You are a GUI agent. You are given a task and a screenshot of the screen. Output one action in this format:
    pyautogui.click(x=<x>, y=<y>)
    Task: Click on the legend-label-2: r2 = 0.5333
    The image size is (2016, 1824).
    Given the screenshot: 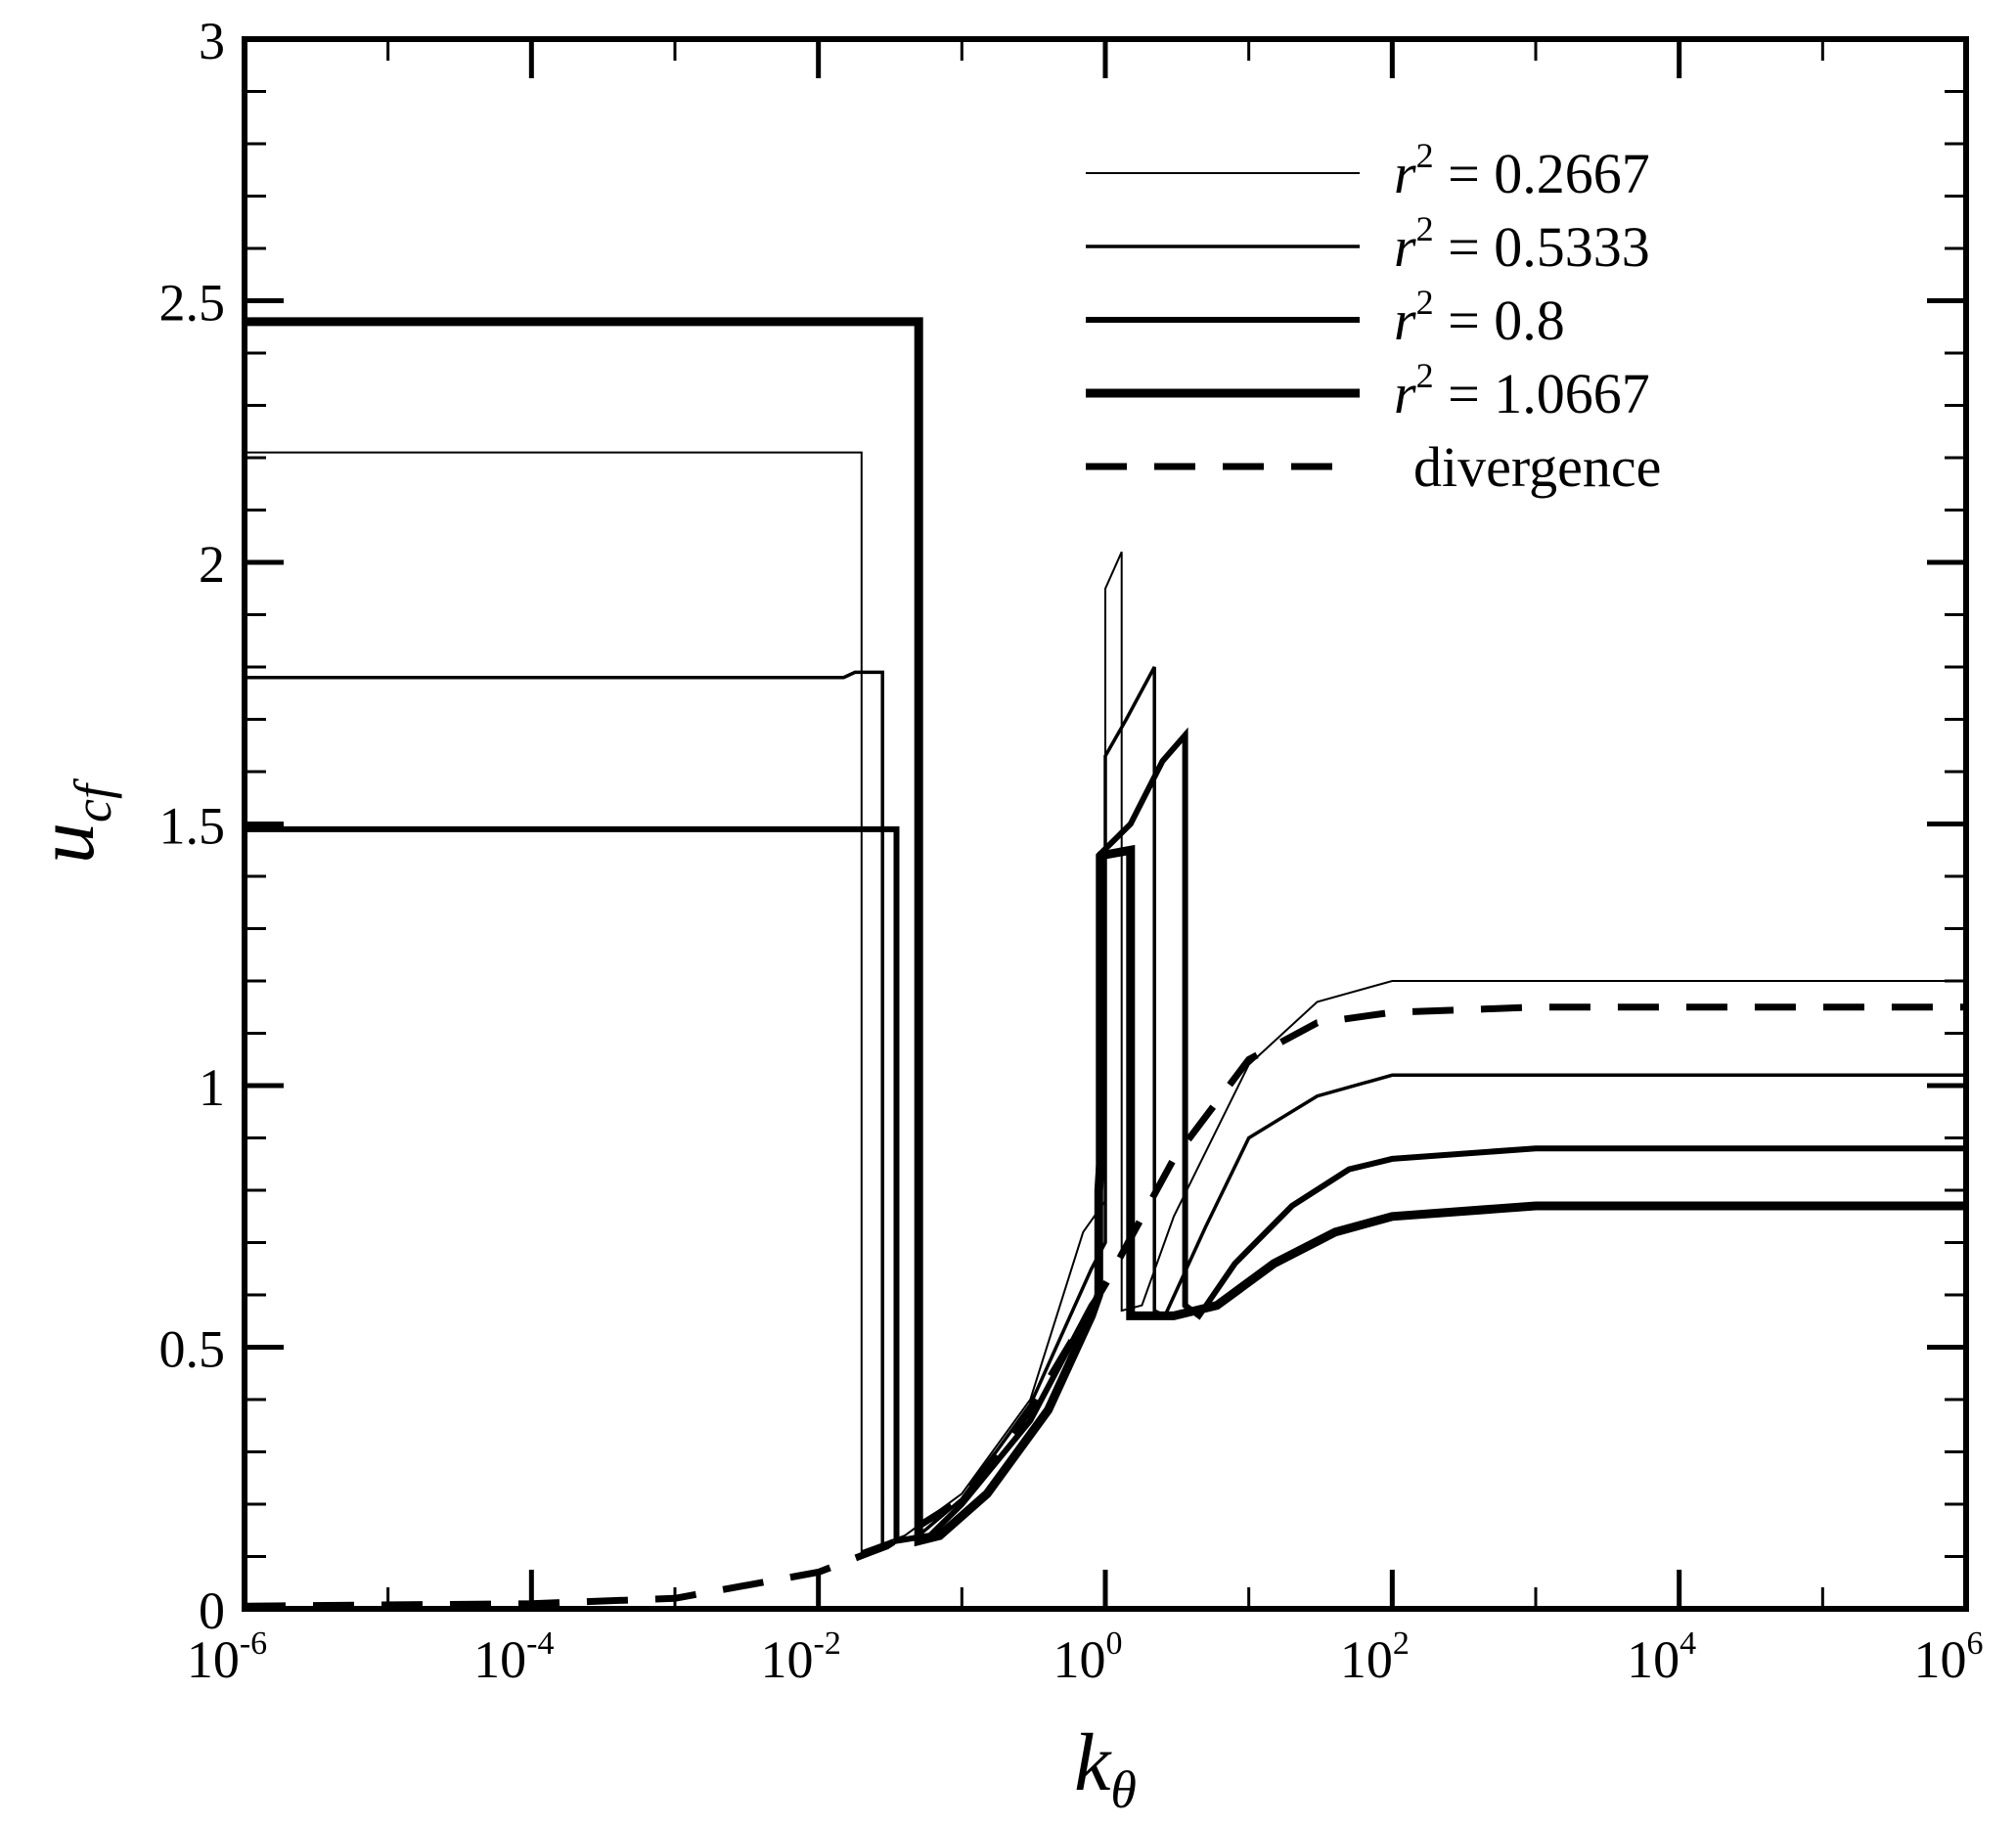 What is the action you would take?
    pyautogui.click(x=1522, y=244)
    